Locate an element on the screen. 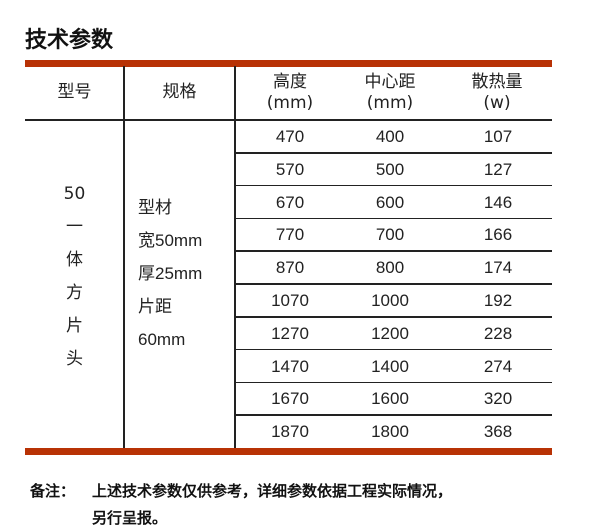  model-cell: 50 一 体 方 片 头 is located at coordinates (74, 277).